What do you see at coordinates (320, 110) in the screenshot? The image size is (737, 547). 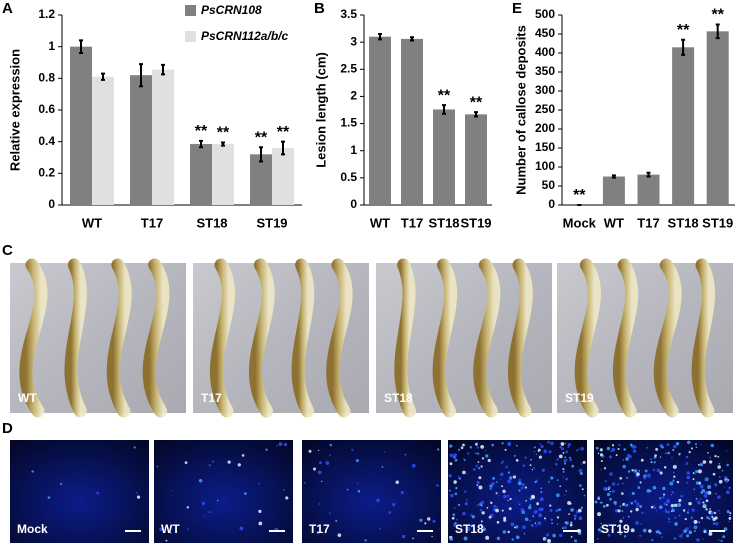 I see `y-axis-label: Lesion length (cm)` at bounding box center [320, 110].